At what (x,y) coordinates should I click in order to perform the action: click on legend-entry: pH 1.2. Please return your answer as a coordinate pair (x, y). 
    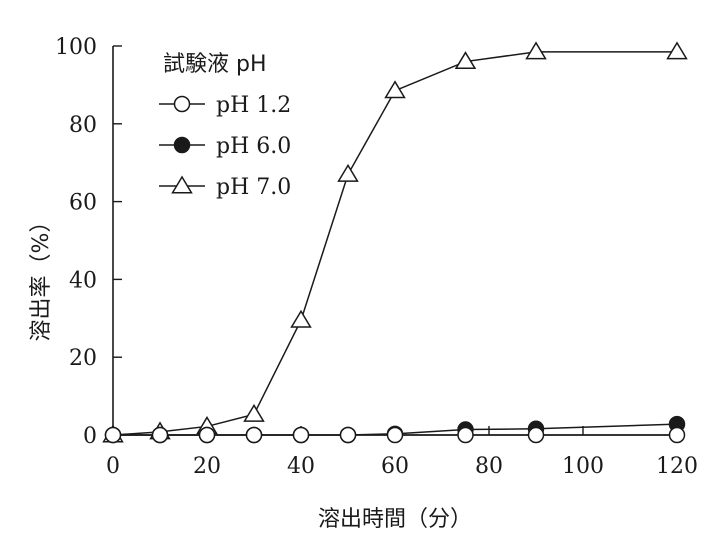
    Looking at the image, I should click on (225, 105).